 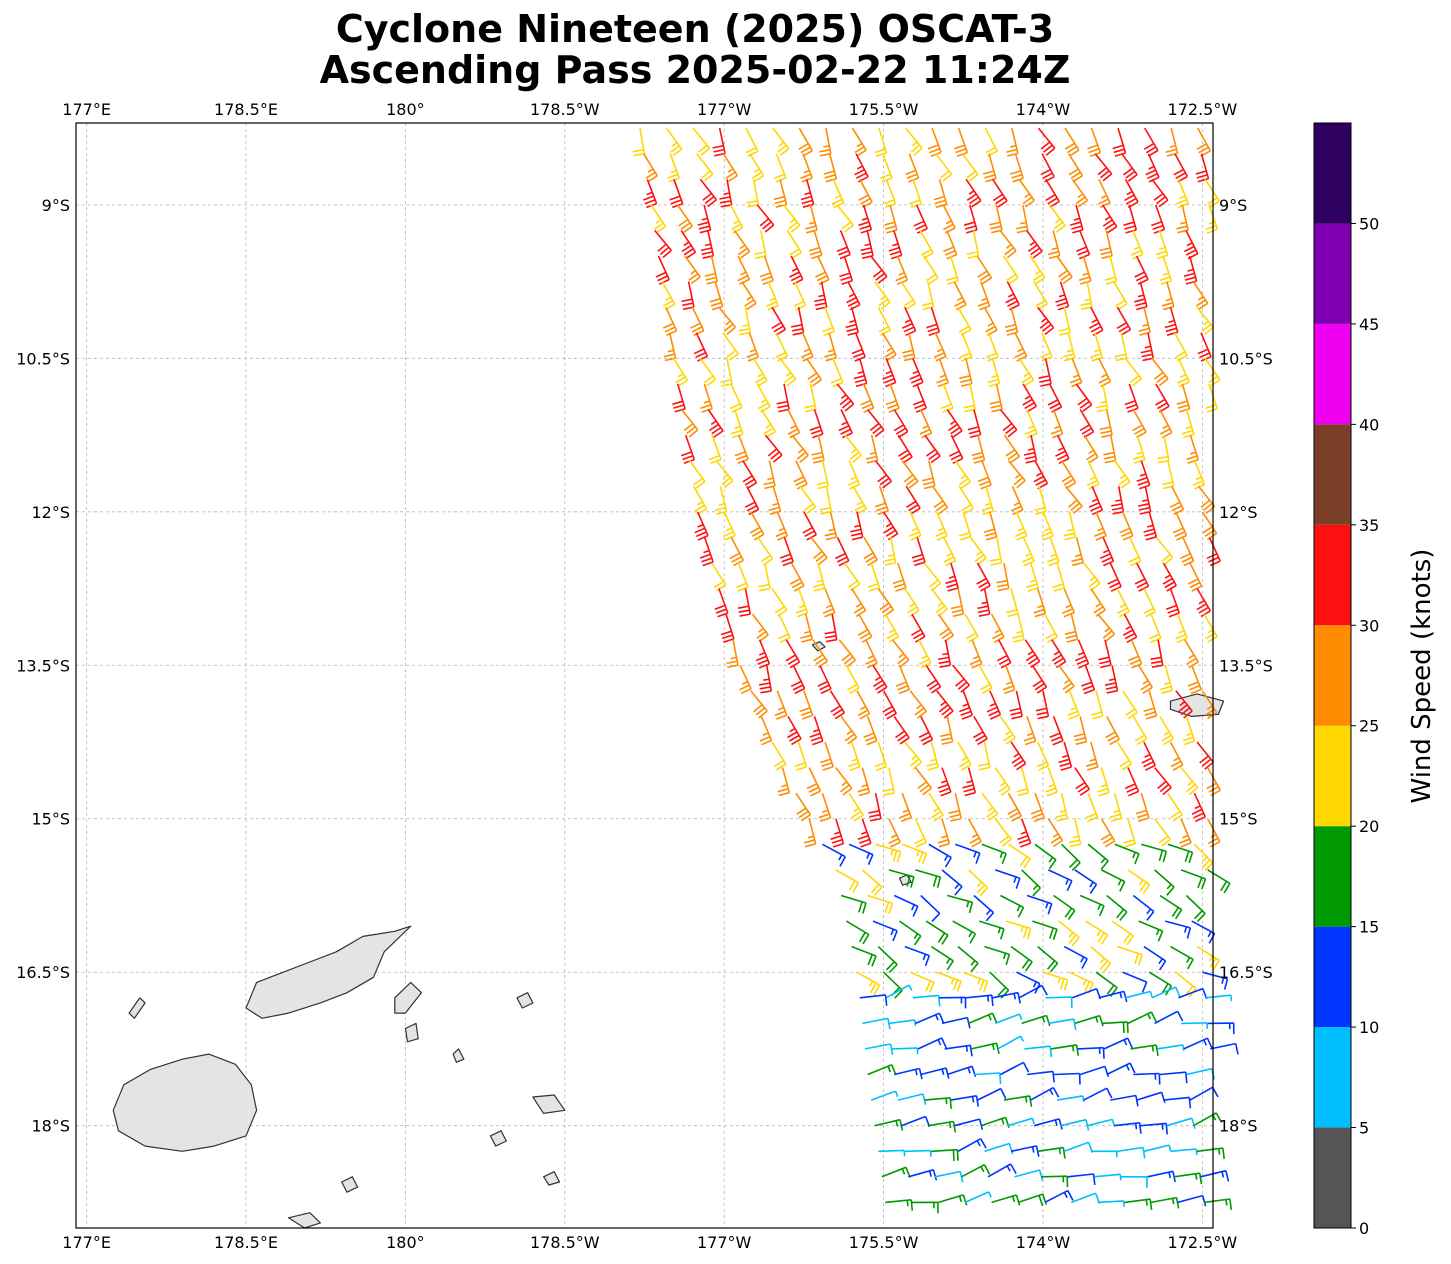 What do you see at coordinates (724, 109) in the screenshot?
I see `lon-tick-top-4: 177°W` at bounding box center [724, 109].